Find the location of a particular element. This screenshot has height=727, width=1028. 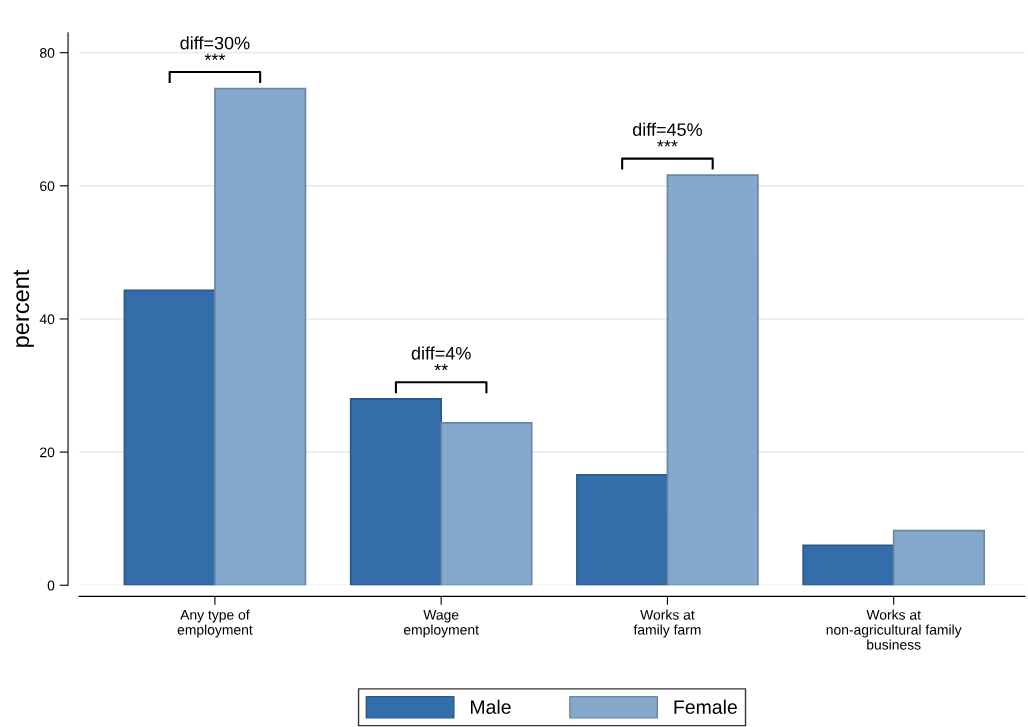

legend-label: Male is located at coordinates (490, 706).